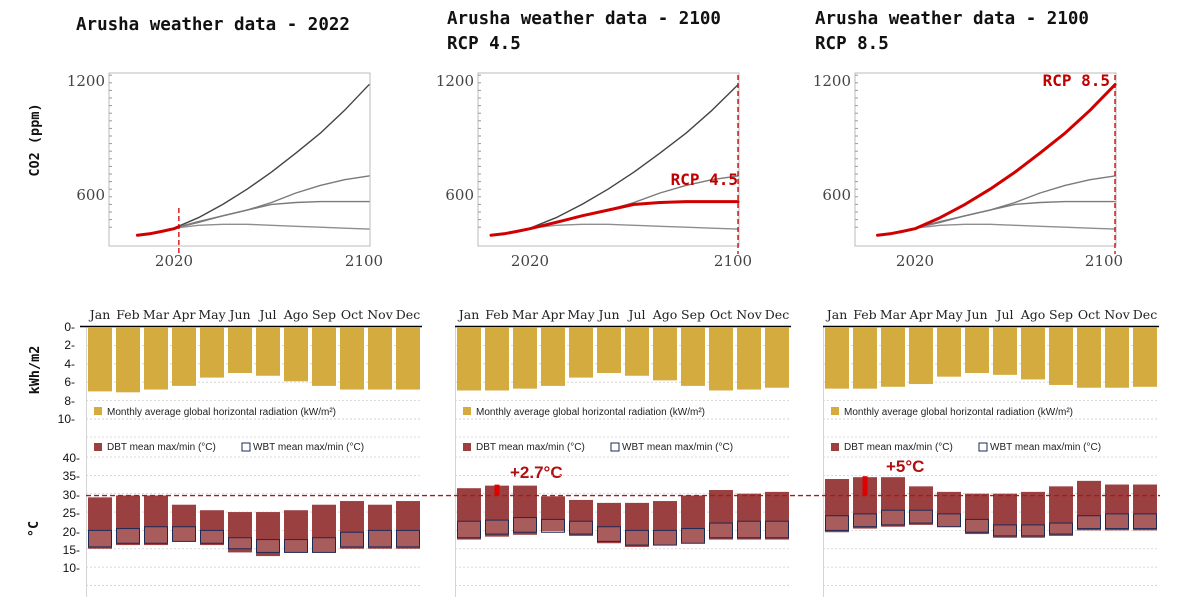 The image size is (1189, 599). Describe the element at coordinates (71, 476) in the screenshot. I see `y-tick-label: 35-` at that location.